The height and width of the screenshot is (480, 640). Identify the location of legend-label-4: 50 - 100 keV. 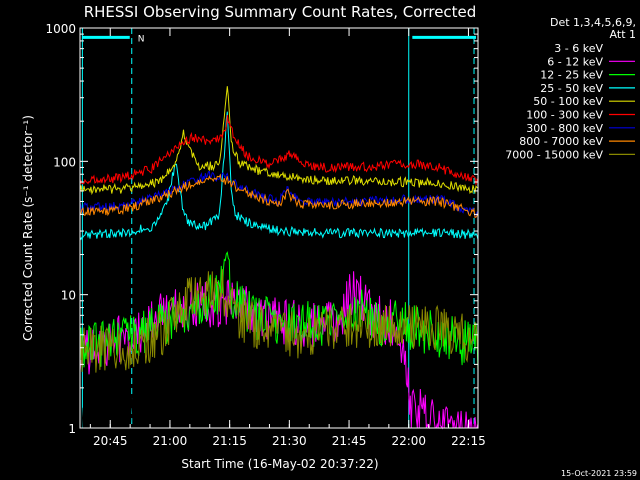
(568, 101).